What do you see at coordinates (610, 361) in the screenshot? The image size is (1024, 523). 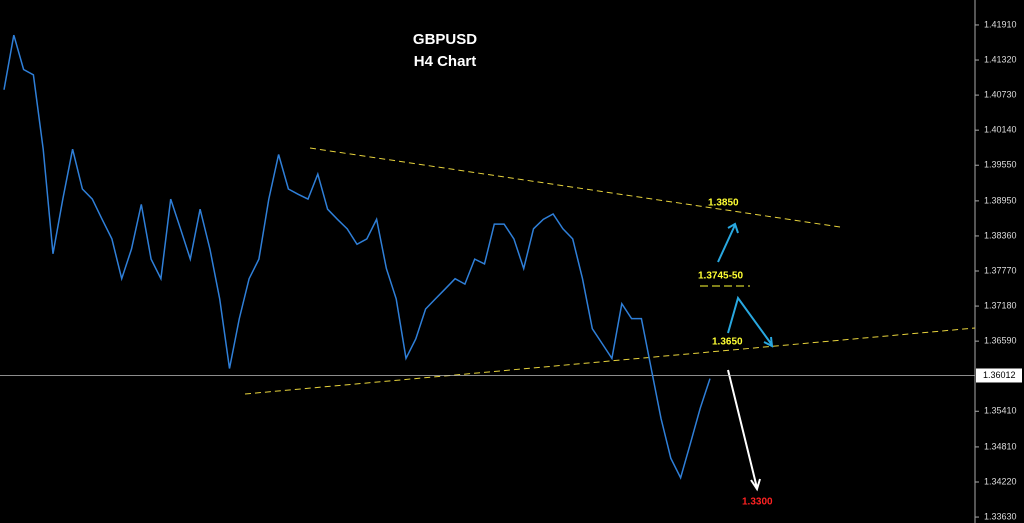 I see `trendline-lower` at bounding box center [610, 361].